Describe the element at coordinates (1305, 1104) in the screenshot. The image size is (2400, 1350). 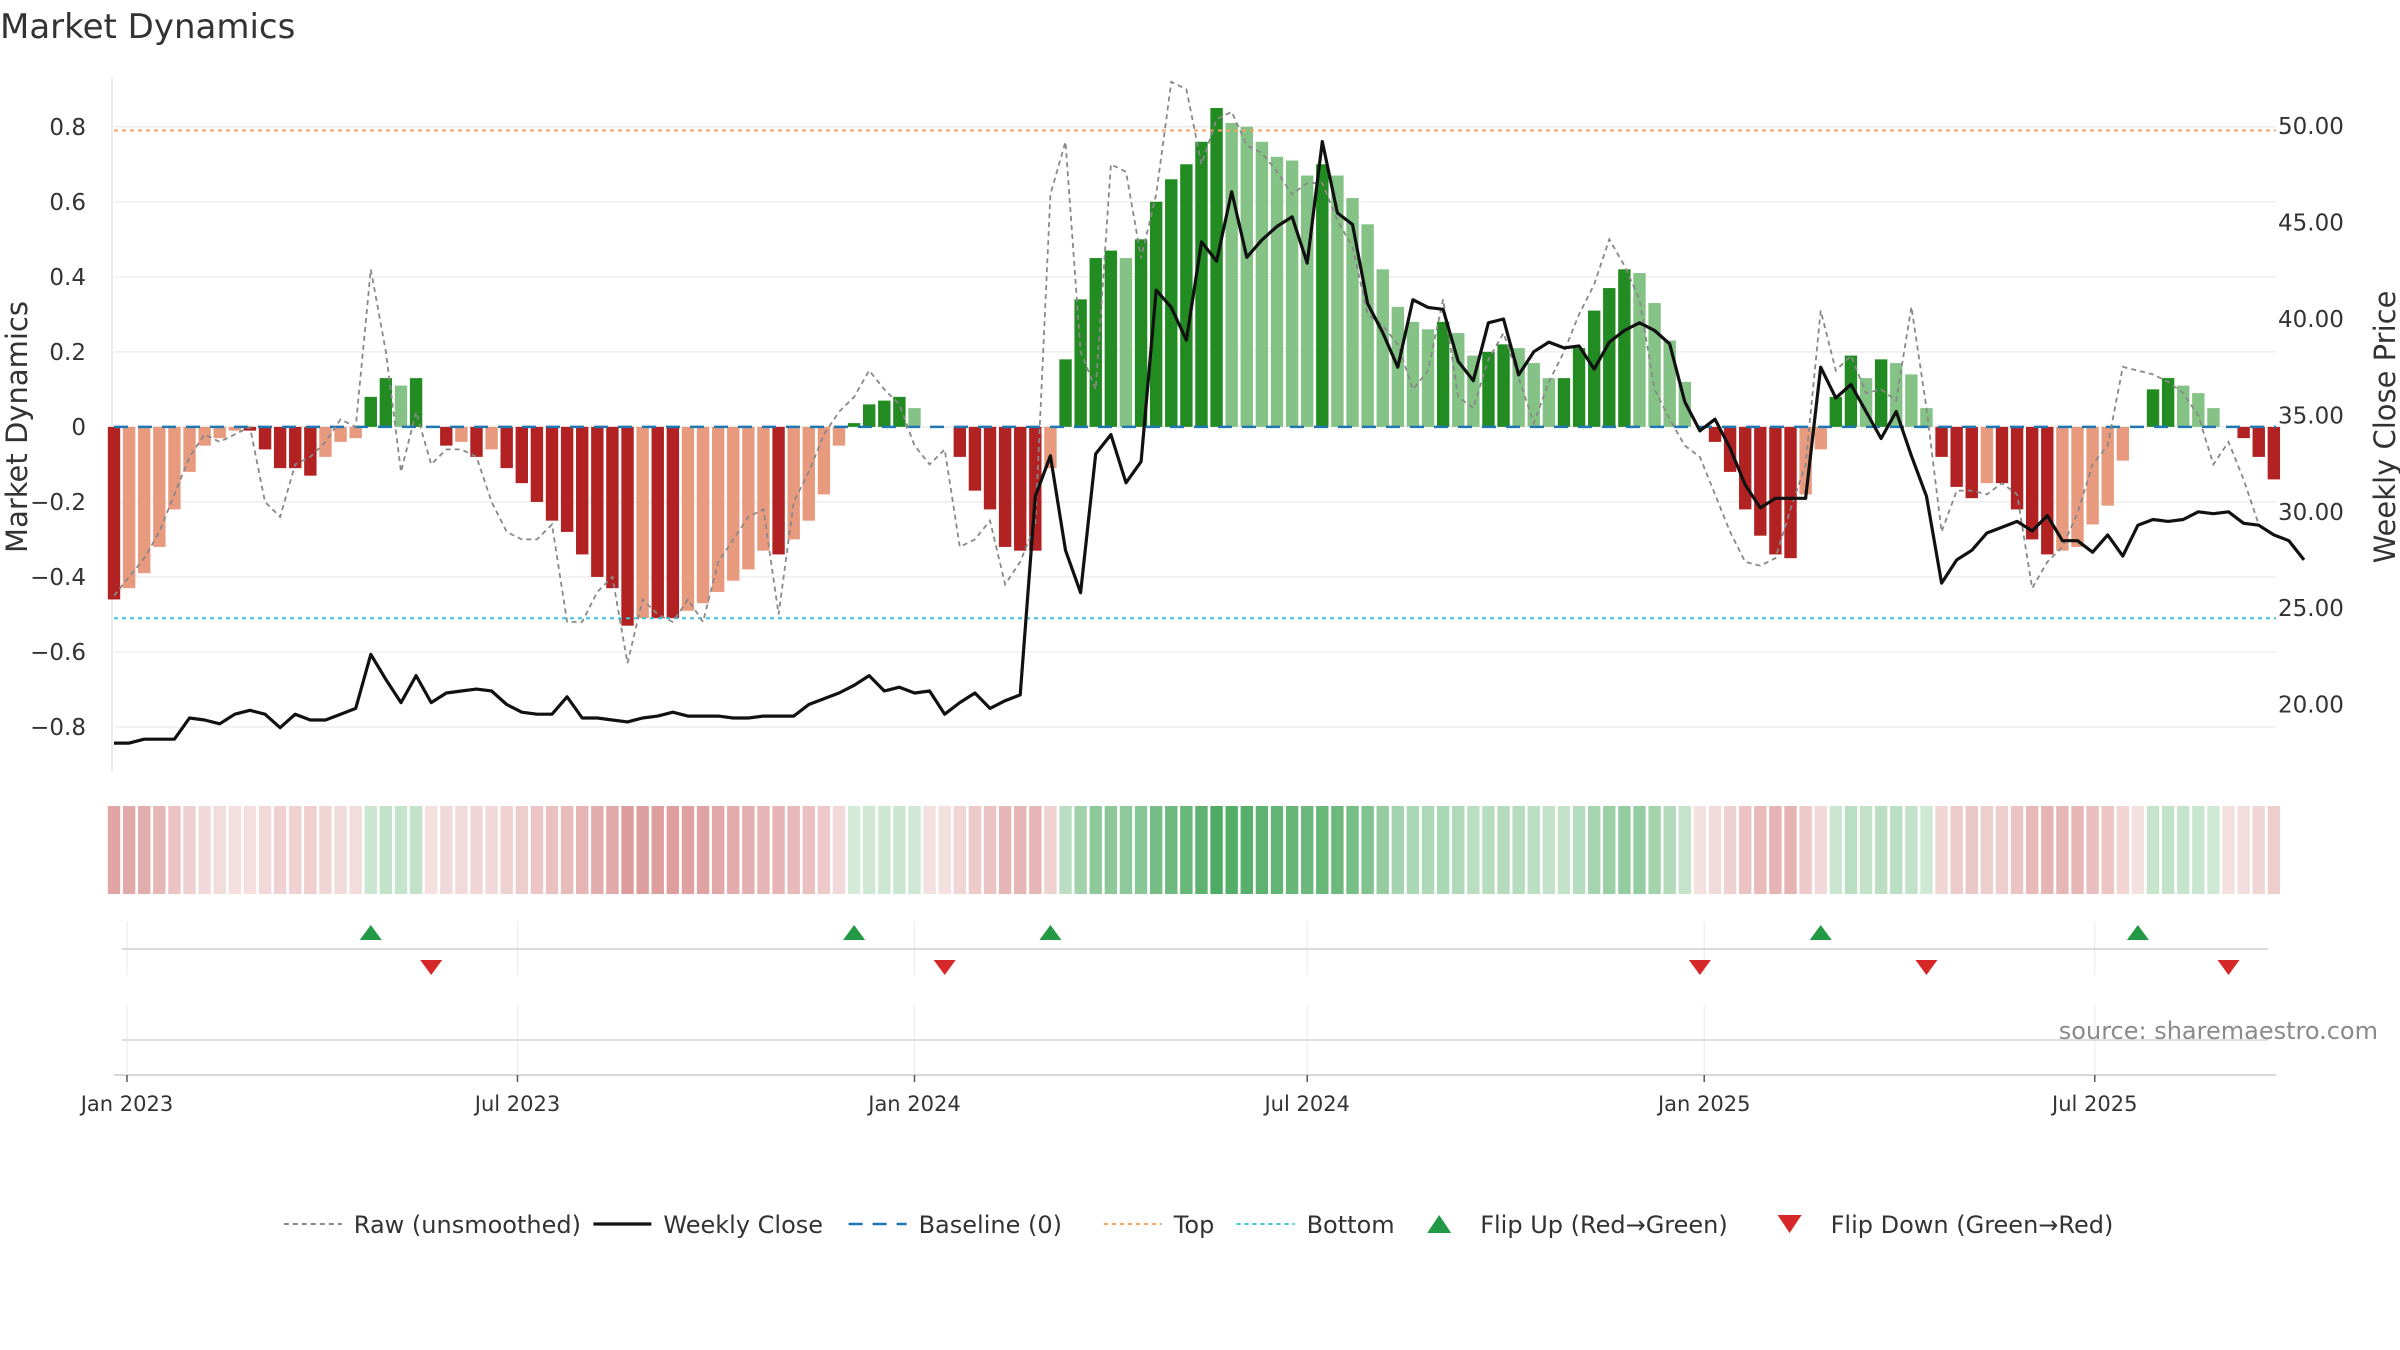
I see `x-tick-label: Jul 2024` at that location.